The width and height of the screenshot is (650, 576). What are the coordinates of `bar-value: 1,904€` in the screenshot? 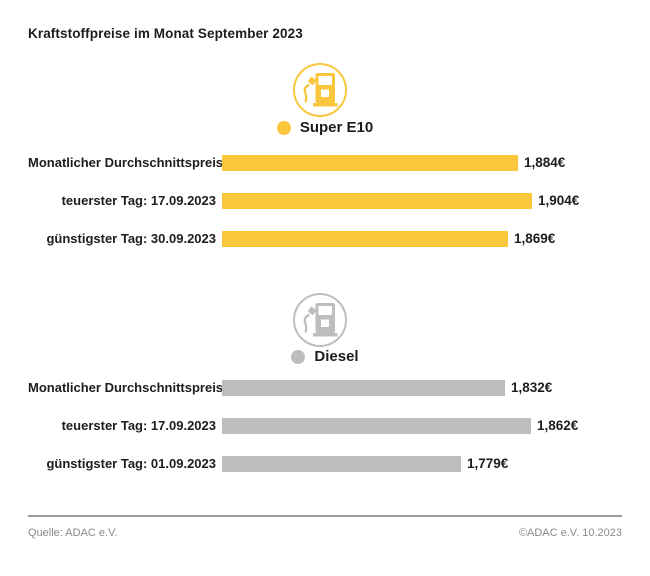 It's located at (559, 200).